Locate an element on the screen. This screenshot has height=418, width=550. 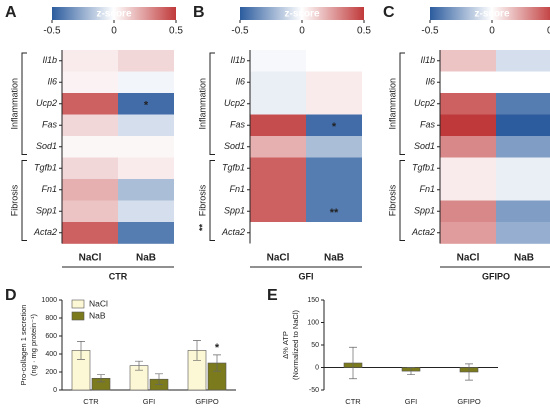
x-tick-label: GFIPO is located at coordinates (469, 401).